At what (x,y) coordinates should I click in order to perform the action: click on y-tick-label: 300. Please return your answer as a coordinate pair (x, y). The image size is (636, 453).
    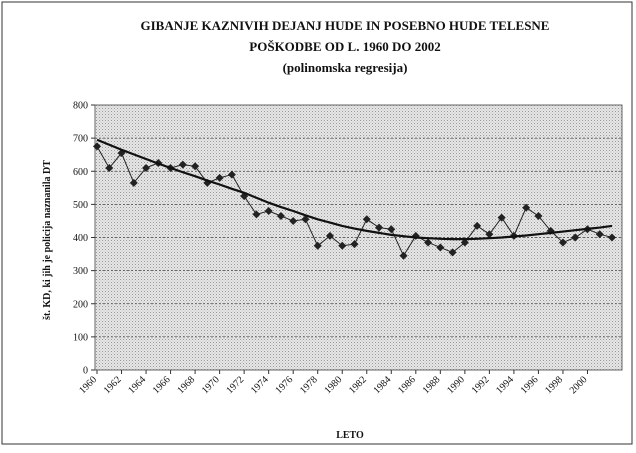
    Looking at the image, I should click on (80, 271).